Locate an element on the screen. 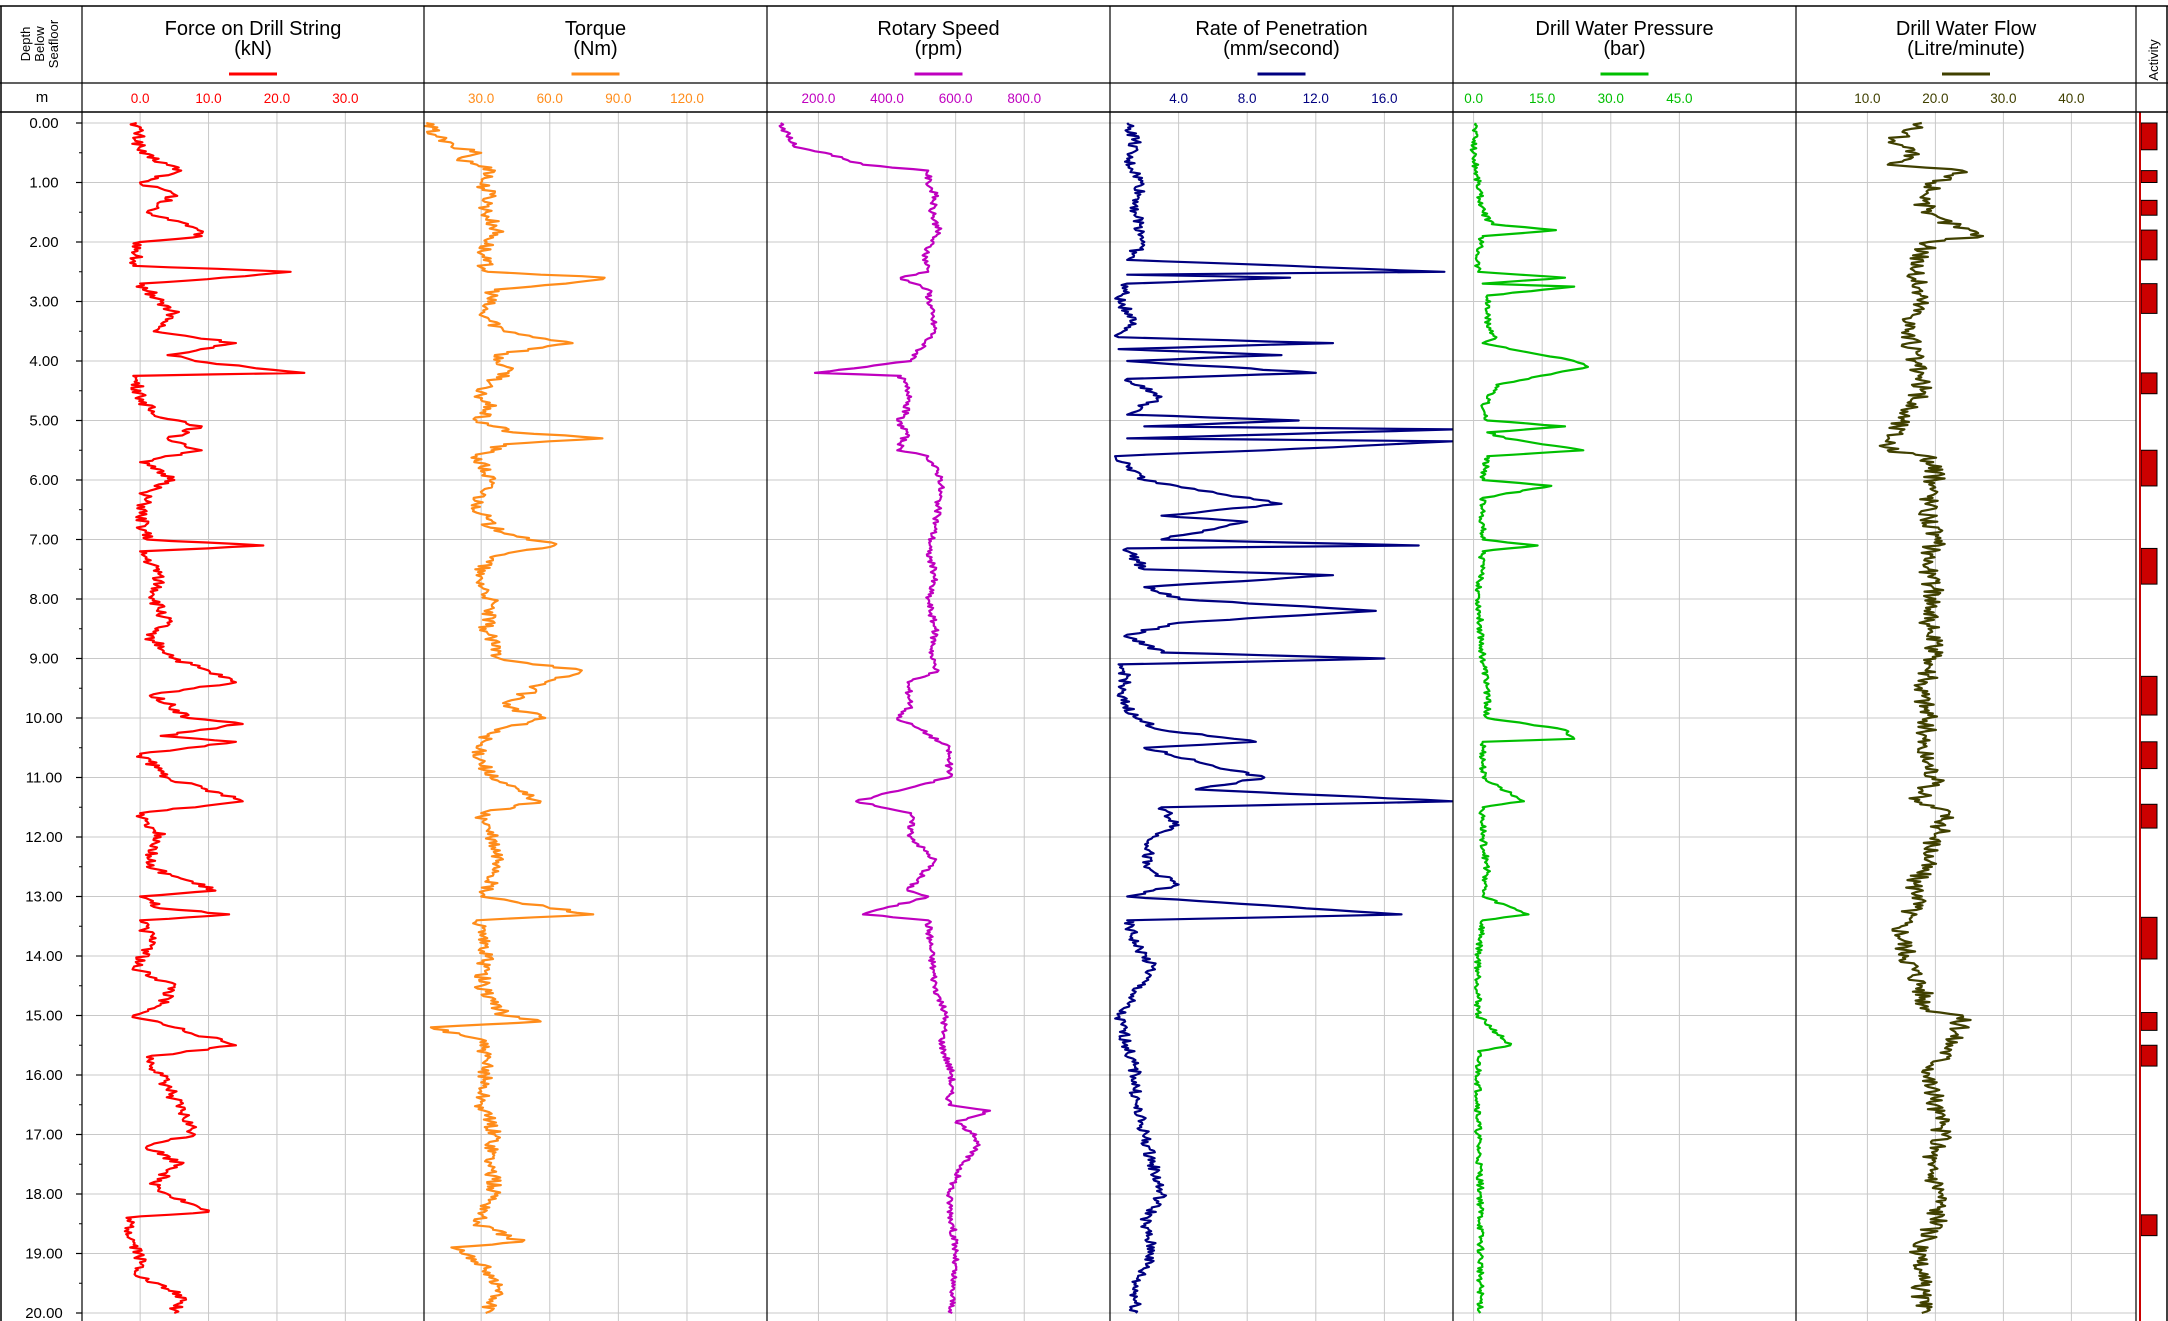  track-5-tick-label-2: 30.0 is located at coordinates (1611, 98).